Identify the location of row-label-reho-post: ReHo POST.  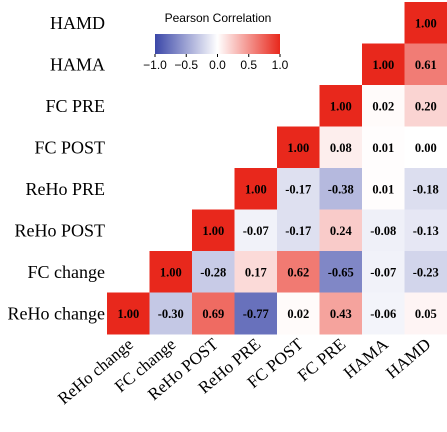
(59, 230).